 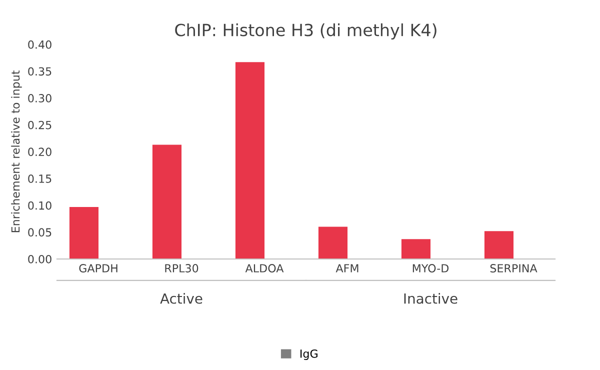 I want to click on legend-label: IgG, so click(x=309, y=354).